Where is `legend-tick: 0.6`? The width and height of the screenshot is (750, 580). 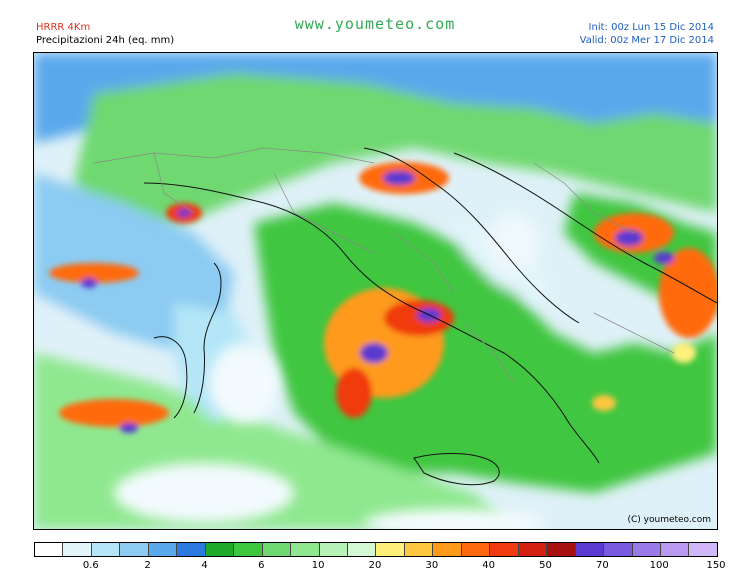 legend-tick: 0.6 is located at coordinates (90, 565).